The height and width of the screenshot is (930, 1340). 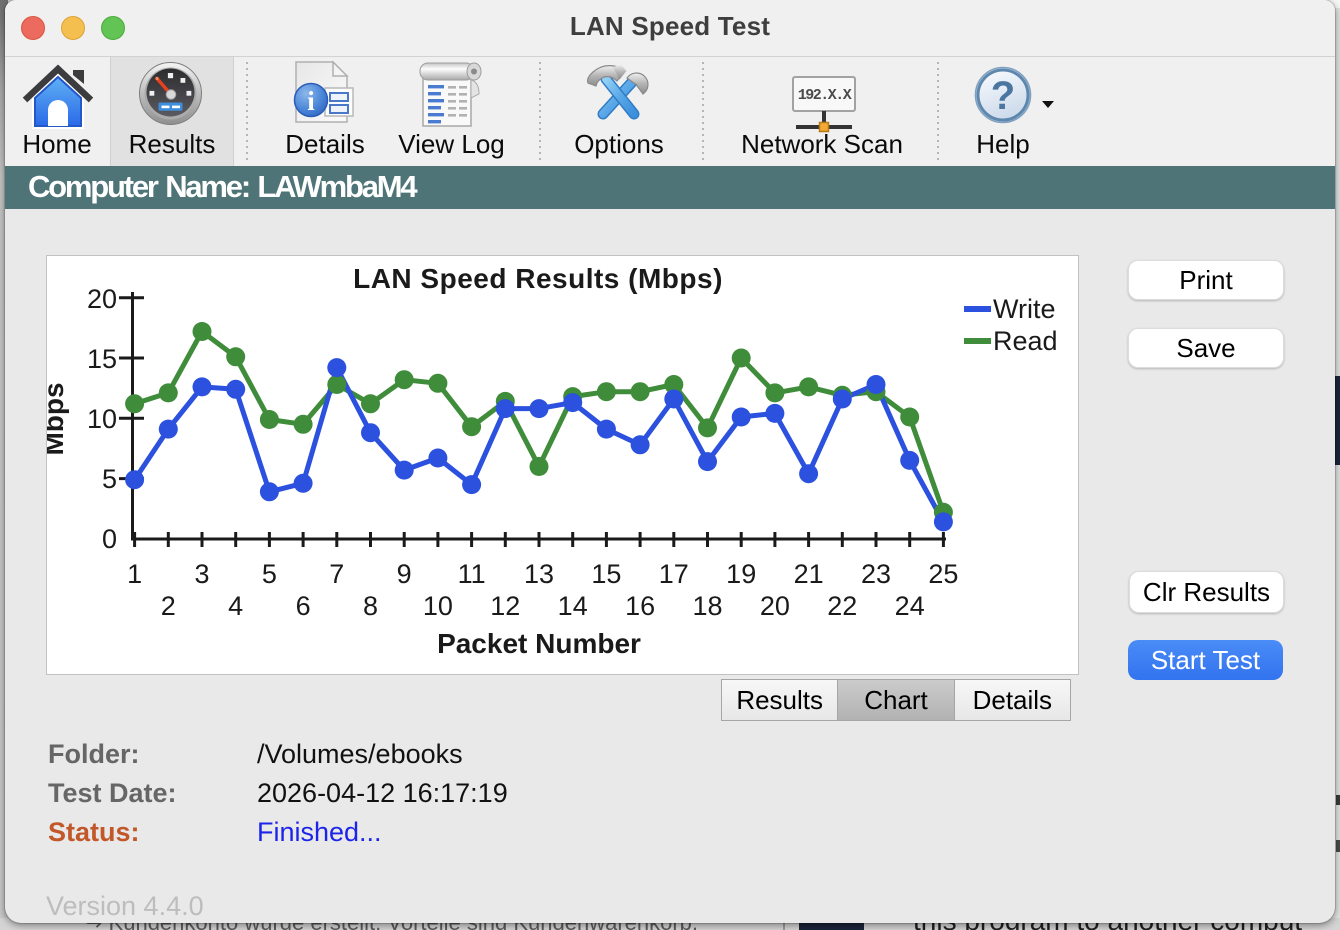 I want to click on svg-text: 25, so click(x=943, y=574).